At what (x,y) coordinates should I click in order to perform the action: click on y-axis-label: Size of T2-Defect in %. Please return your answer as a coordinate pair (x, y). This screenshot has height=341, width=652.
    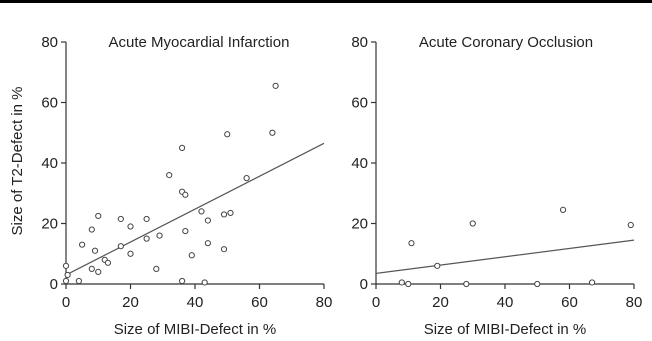
    Looking at the image, I should click on (17, 161).